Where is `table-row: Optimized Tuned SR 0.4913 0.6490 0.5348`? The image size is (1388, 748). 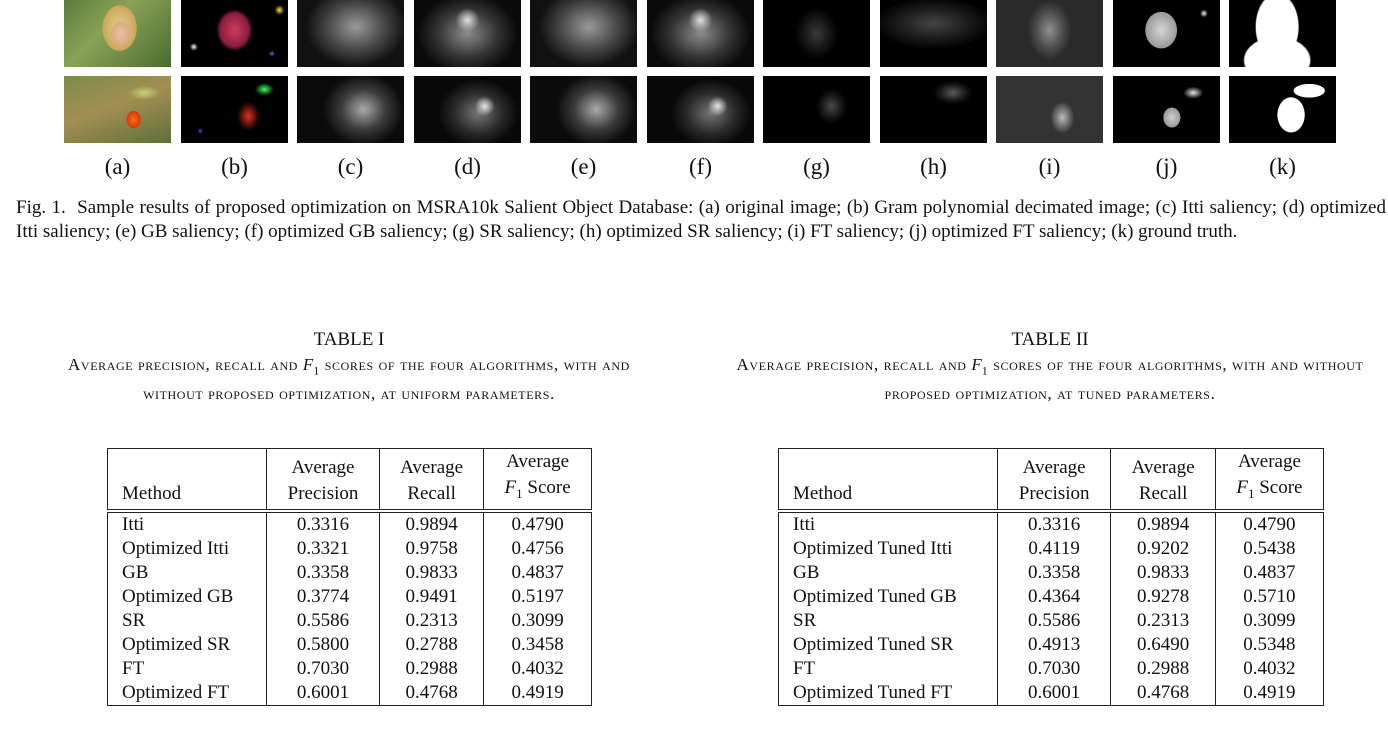 table-row: Optimized Tuned SR 0.4913 0.6490 0.5348 is located at coordinates (1051, 644).